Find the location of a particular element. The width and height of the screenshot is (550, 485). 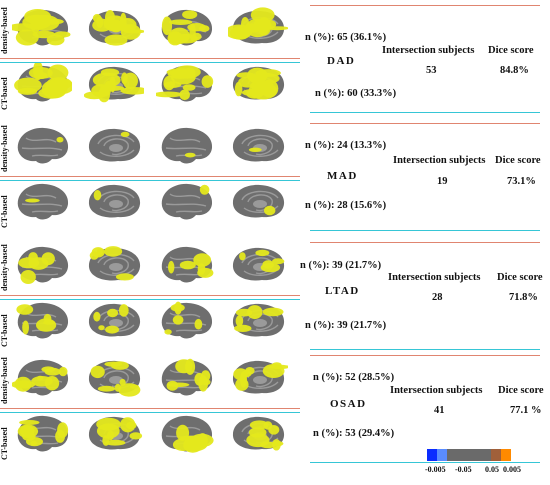

n-ct-text: n (%): 60 (33.3%) is located at coordinates (356, 93).